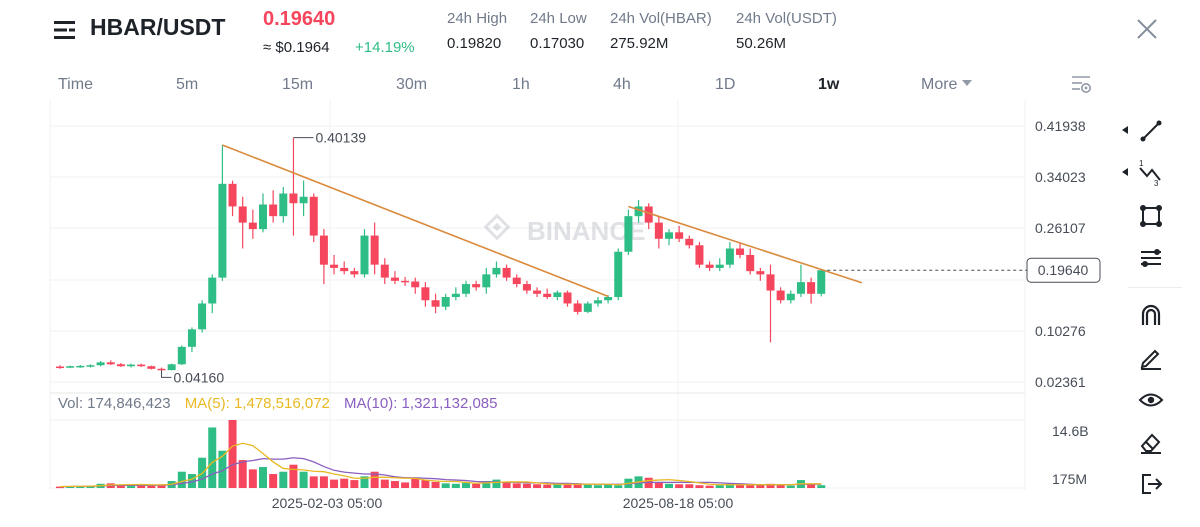 The width and height of the screenshot is (1200, 527). I want to click on menu-icon, so click(65, 30).